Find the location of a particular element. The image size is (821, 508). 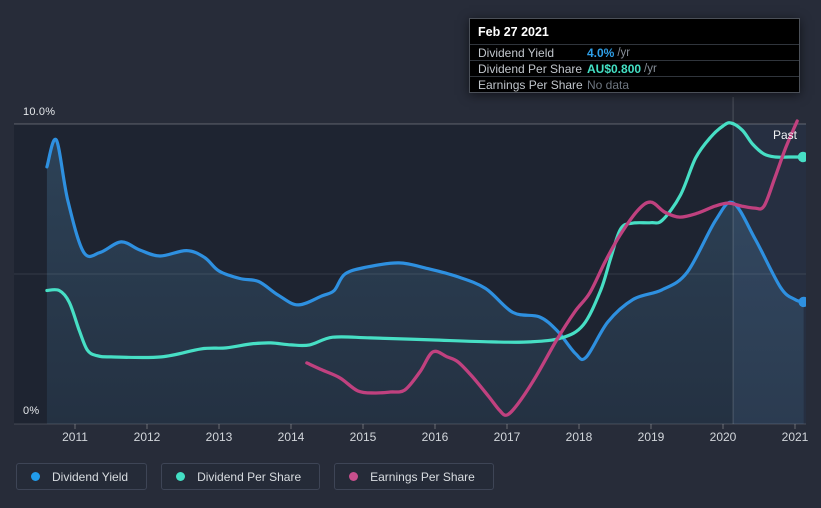

legend-dot-earnings-per-share is located at coordinates (354, 476).